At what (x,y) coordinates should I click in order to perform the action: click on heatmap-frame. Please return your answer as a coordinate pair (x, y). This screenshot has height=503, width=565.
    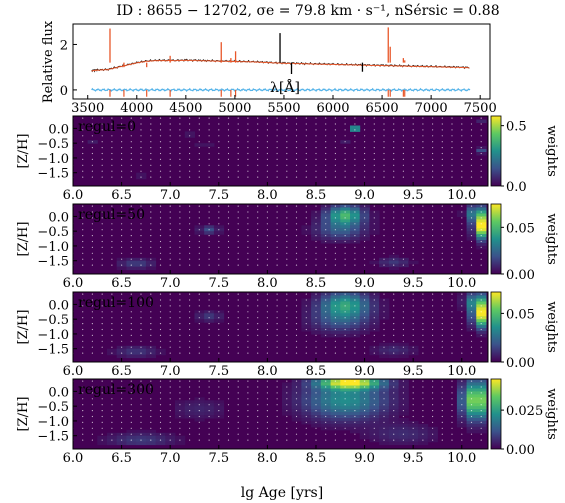
    Looking at the image, I should click on (280, 414).